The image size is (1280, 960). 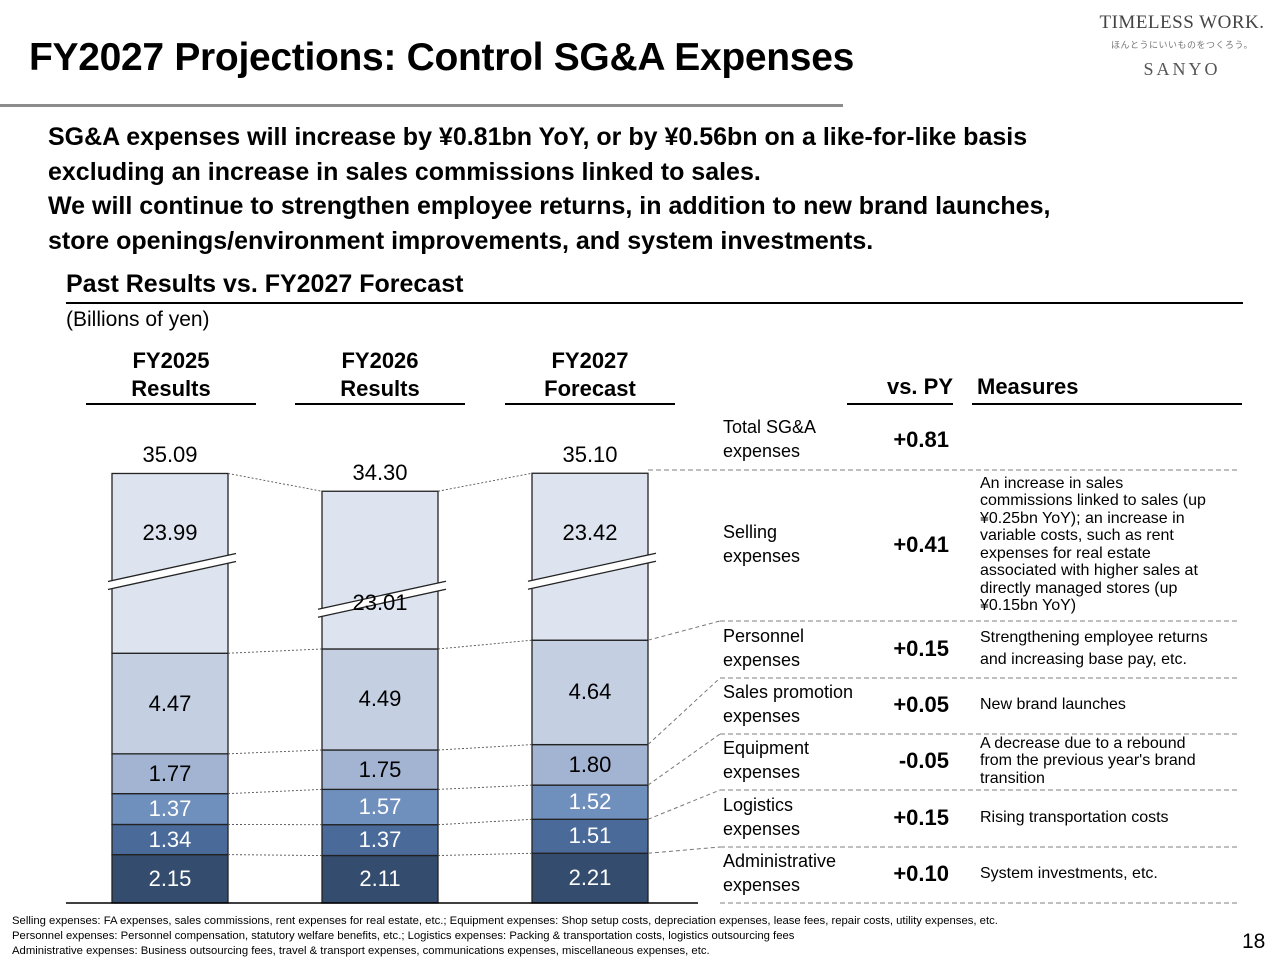 What do you see at coordinates (921, 817) in the screenshot?
I see `vs-py-value: +0.15` at bounding box center [921, 817].